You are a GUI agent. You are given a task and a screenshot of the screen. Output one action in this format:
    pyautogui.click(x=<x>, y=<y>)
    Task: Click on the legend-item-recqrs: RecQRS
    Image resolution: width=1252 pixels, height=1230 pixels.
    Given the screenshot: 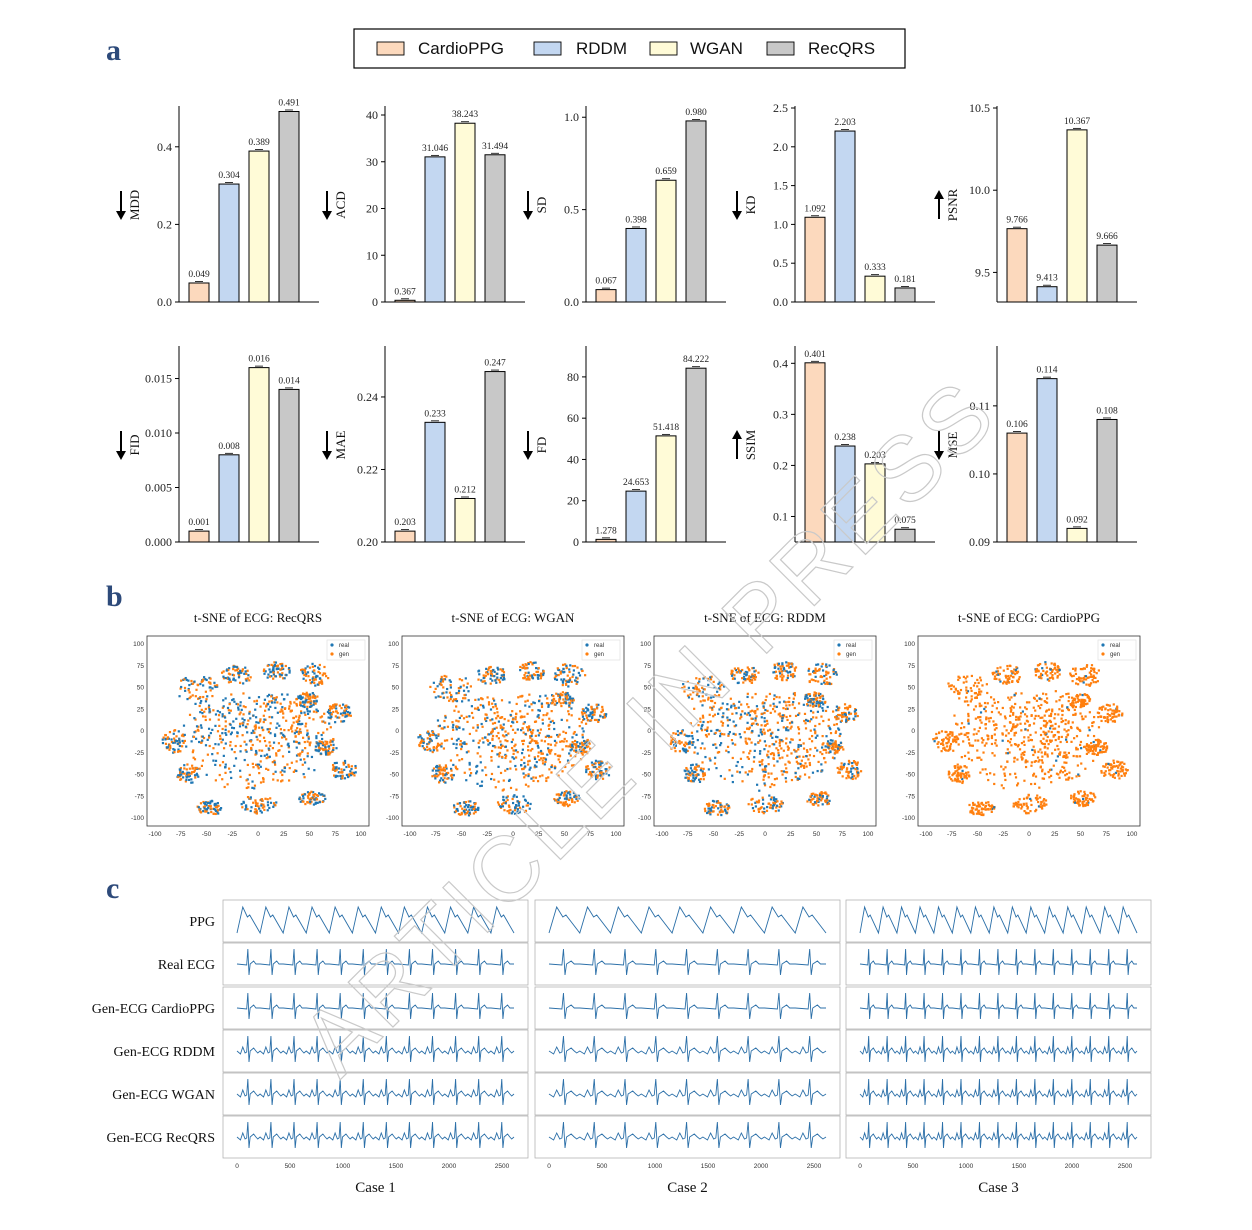 What is the action you would take?
    pyautogui.click(x=820, y=48)
    